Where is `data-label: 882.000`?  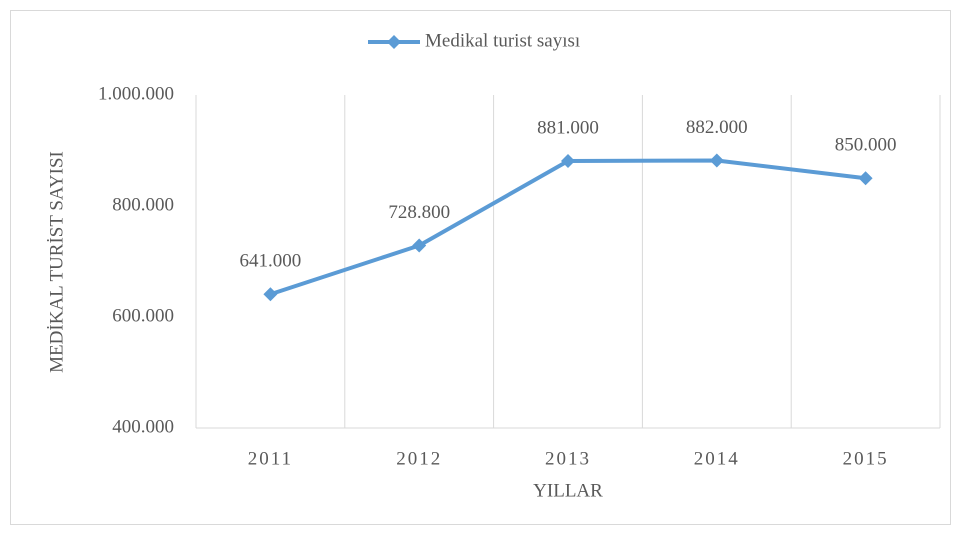
data-label: 882.000 is located at coordinates (717, 127).